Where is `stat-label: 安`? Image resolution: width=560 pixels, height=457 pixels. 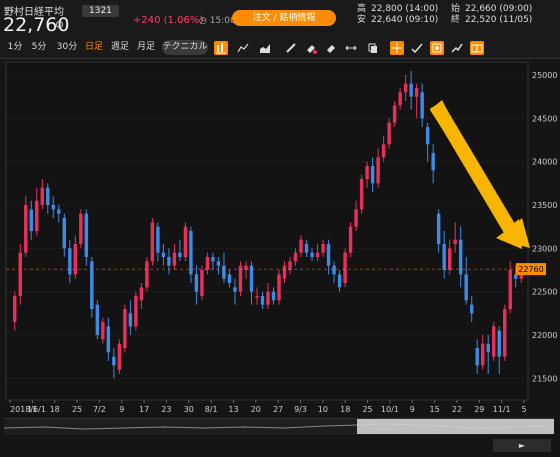
stat-label: 安 is located at coordinates (362, 20).